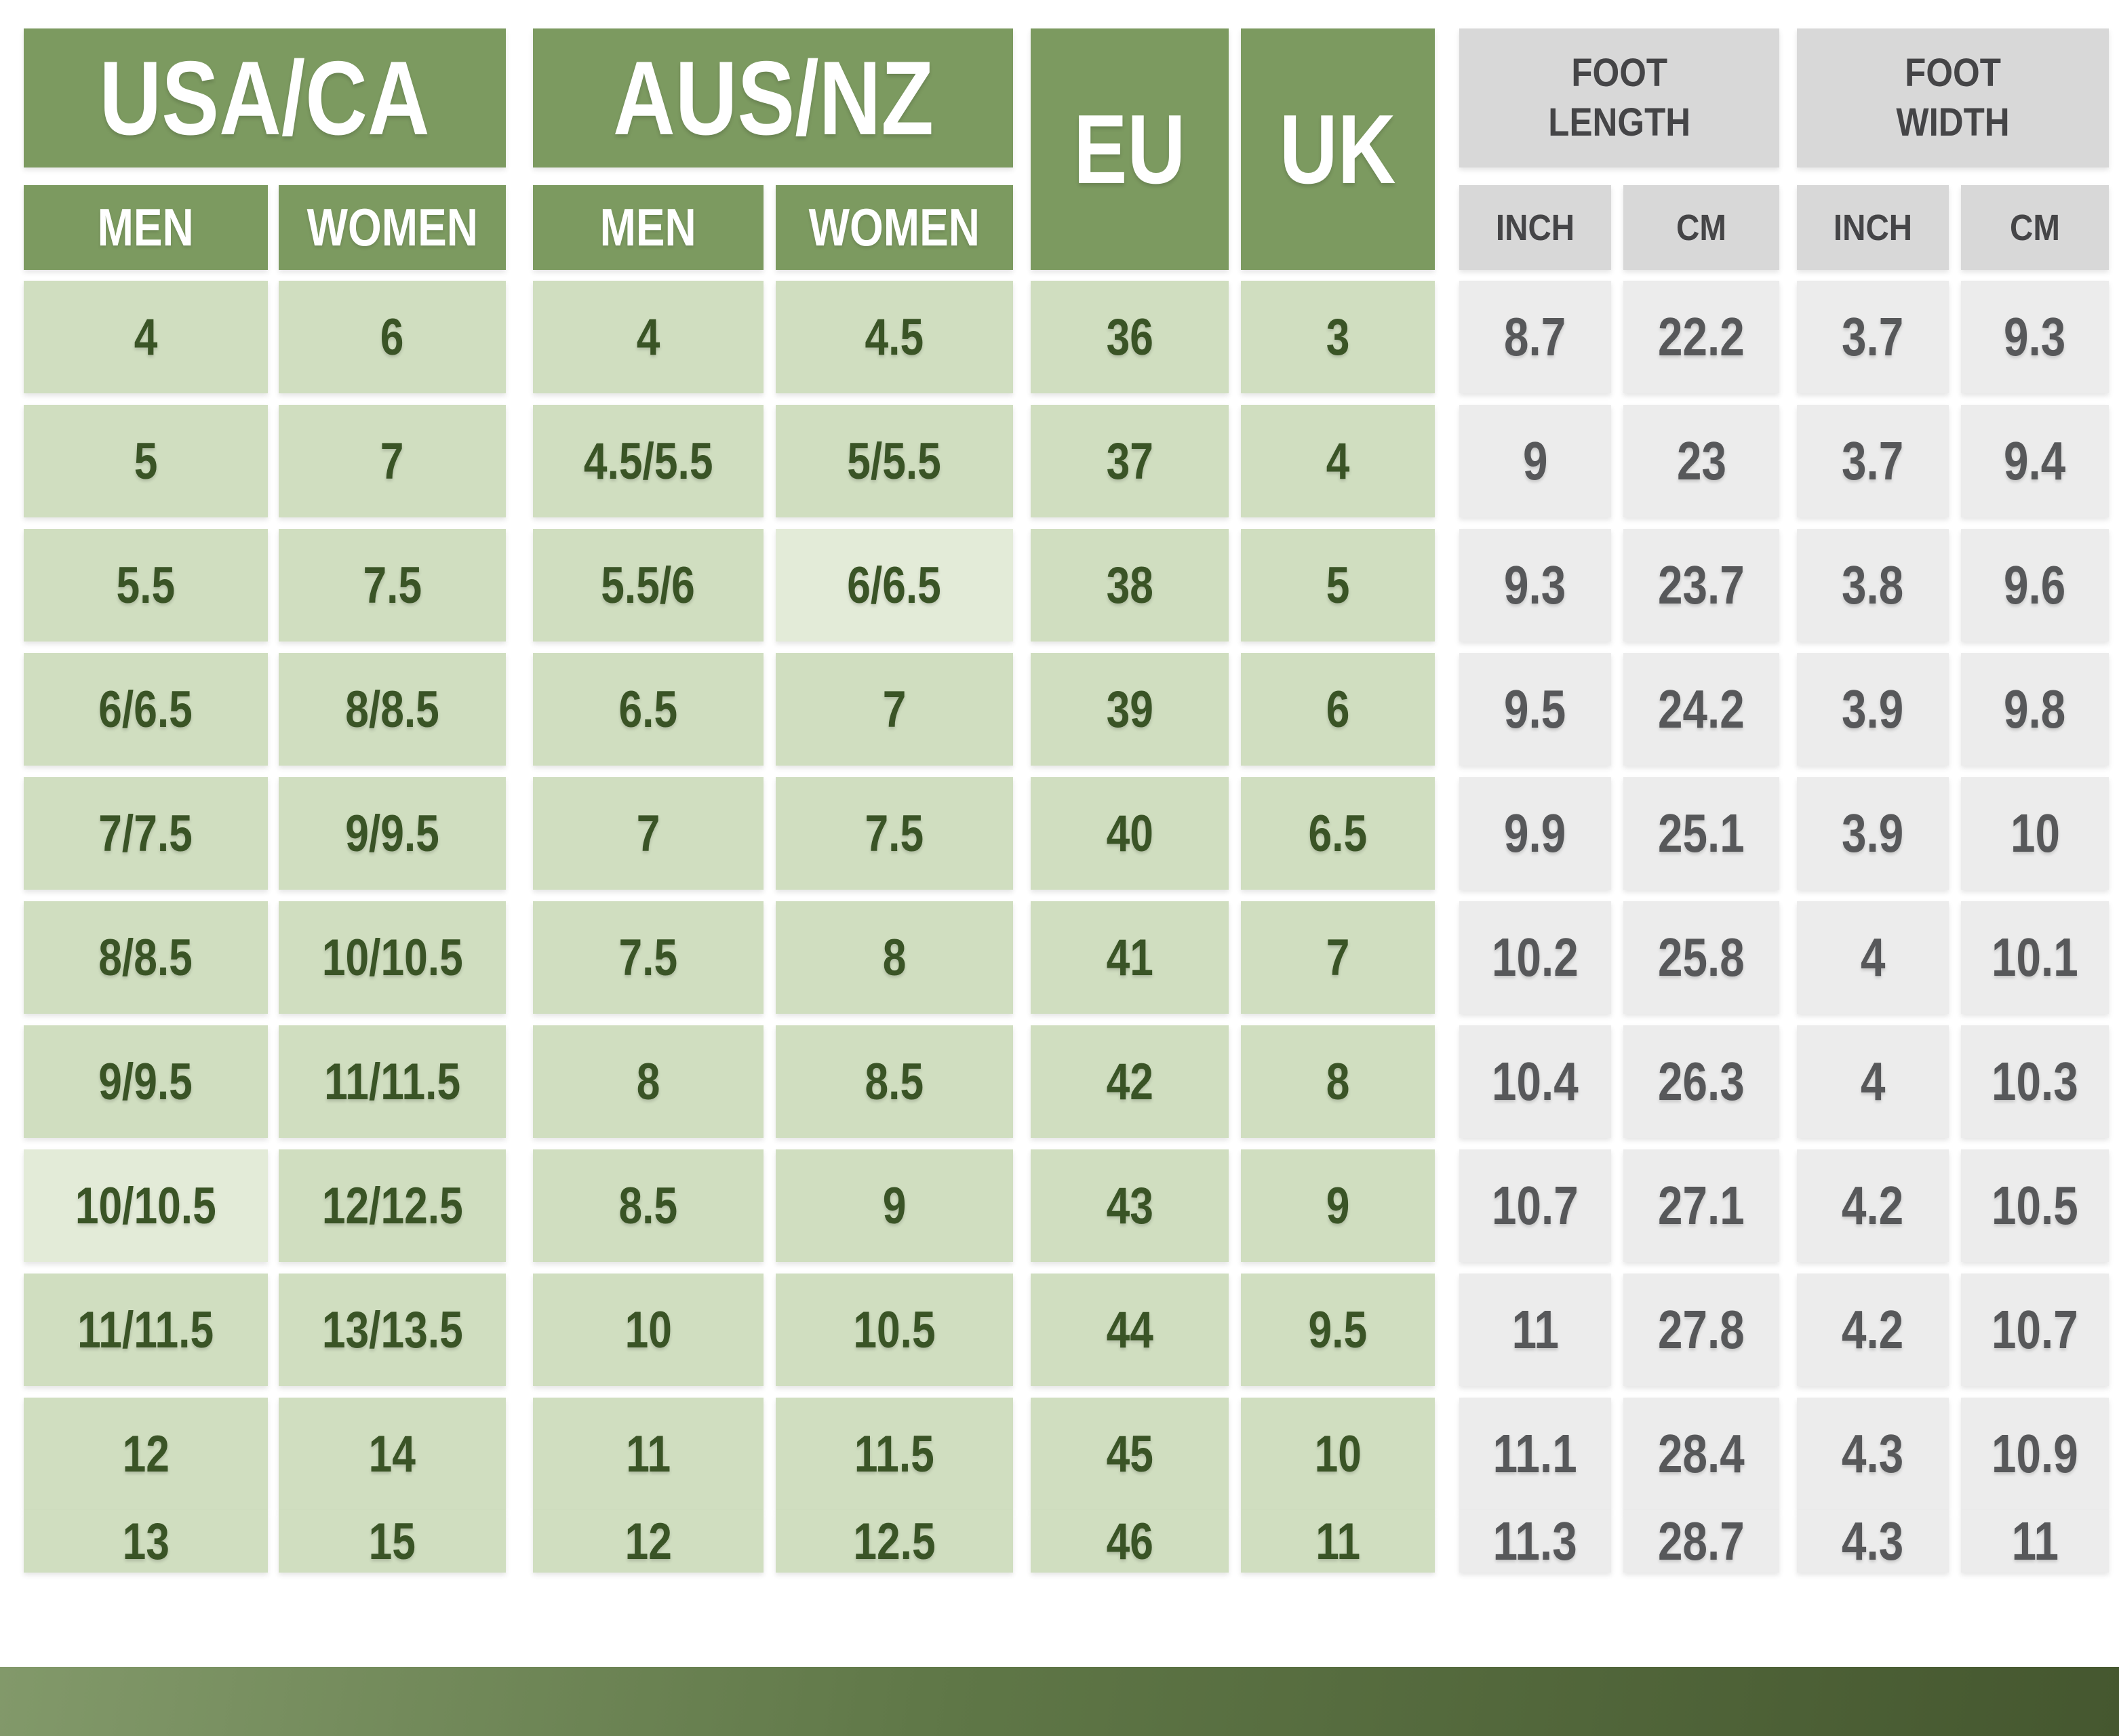 This screenshot has height=1736, width=2119. I want to click on cell-len-inch-row6: 10.2, so click(1535, 957).